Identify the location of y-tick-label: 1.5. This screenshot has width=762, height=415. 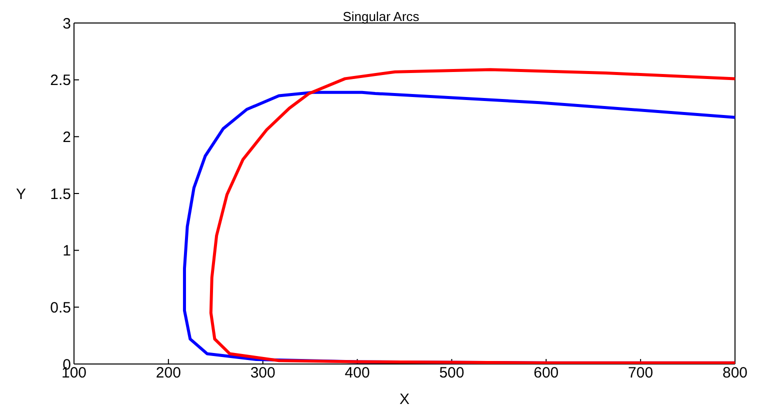
(60, 194).